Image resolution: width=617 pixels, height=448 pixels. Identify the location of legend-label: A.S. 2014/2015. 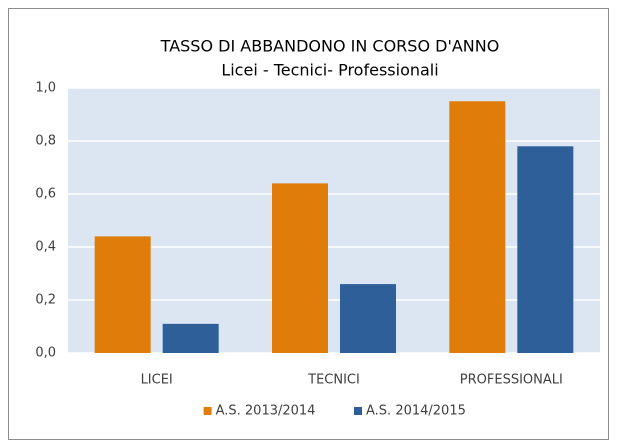
(416, 411).